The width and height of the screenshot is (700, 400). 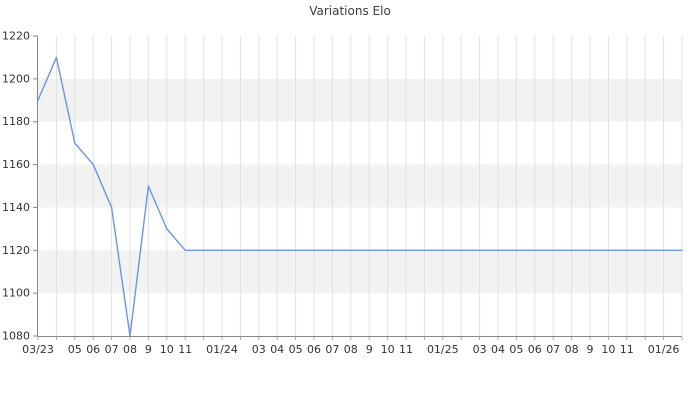 What do you see at coordinates (38, 349) in the screenshot?
I see `x-tick-label: 03/23` at bounding box center [38, 349].